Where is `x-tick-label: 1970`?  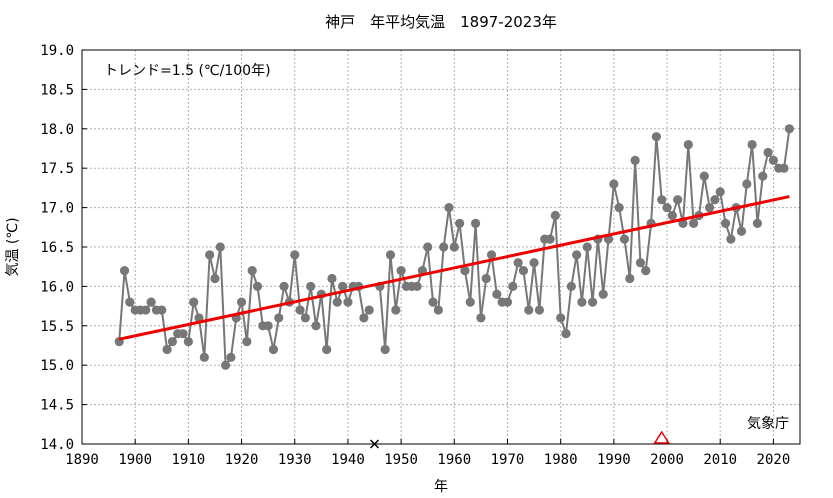
x-tick-label: 1970 is located at coordinates (508, 460).